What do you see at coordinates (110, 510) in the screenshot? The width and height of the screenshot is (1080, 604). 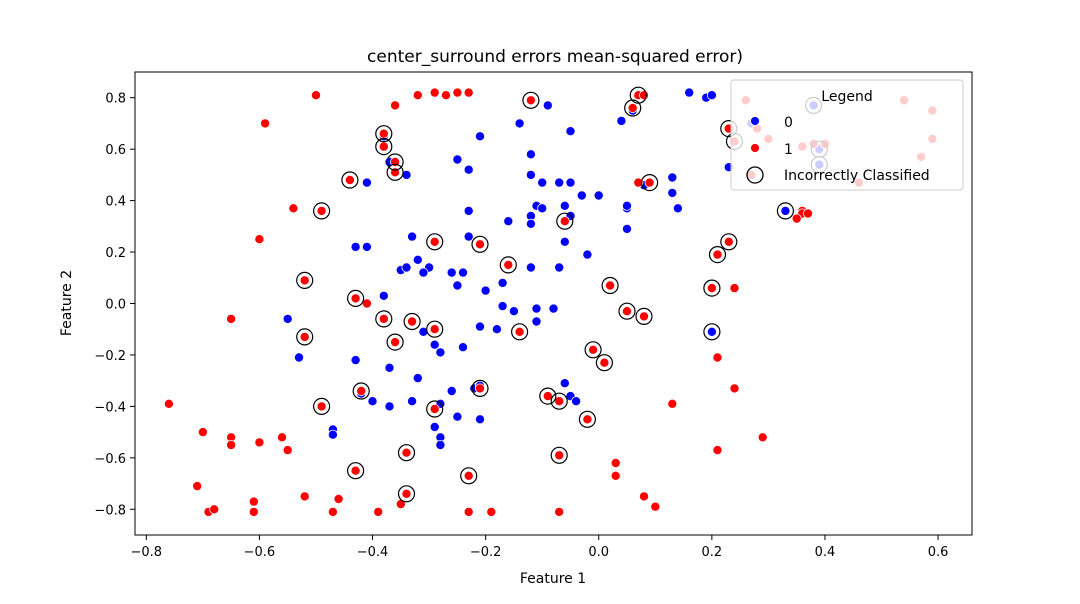 I see `y-tick-label: −0.8` at bounding box center [110, 510].